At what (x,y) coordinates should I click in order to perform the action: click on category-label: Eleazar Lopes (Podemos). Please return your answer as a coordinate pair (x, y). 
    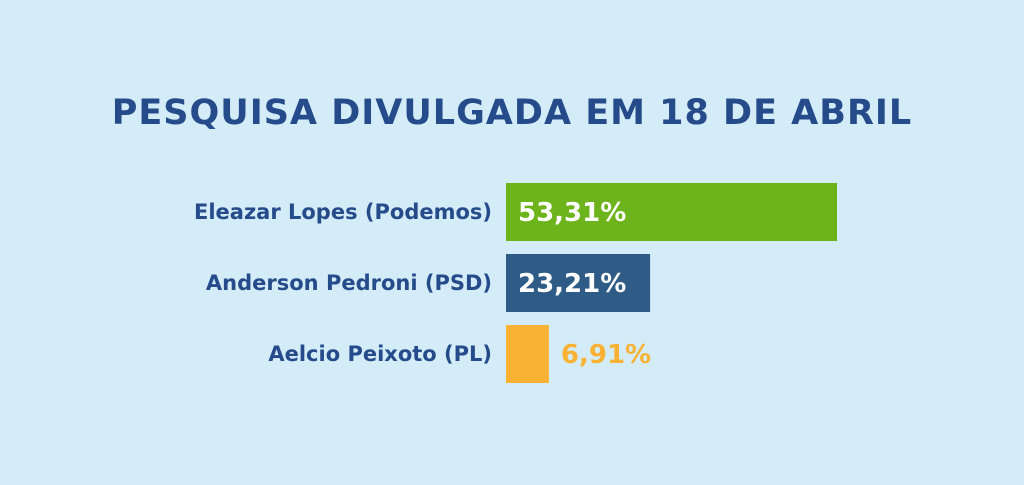
    Looking at the image, I should click on (343, 212).